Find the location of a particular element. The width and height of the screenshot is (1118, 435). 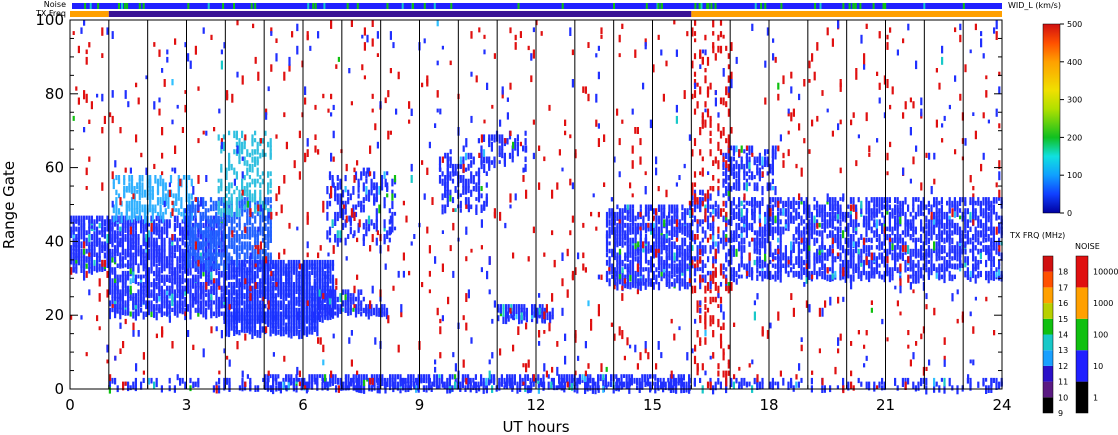

noise-strip-highlights is located at coordinates (524, 6).